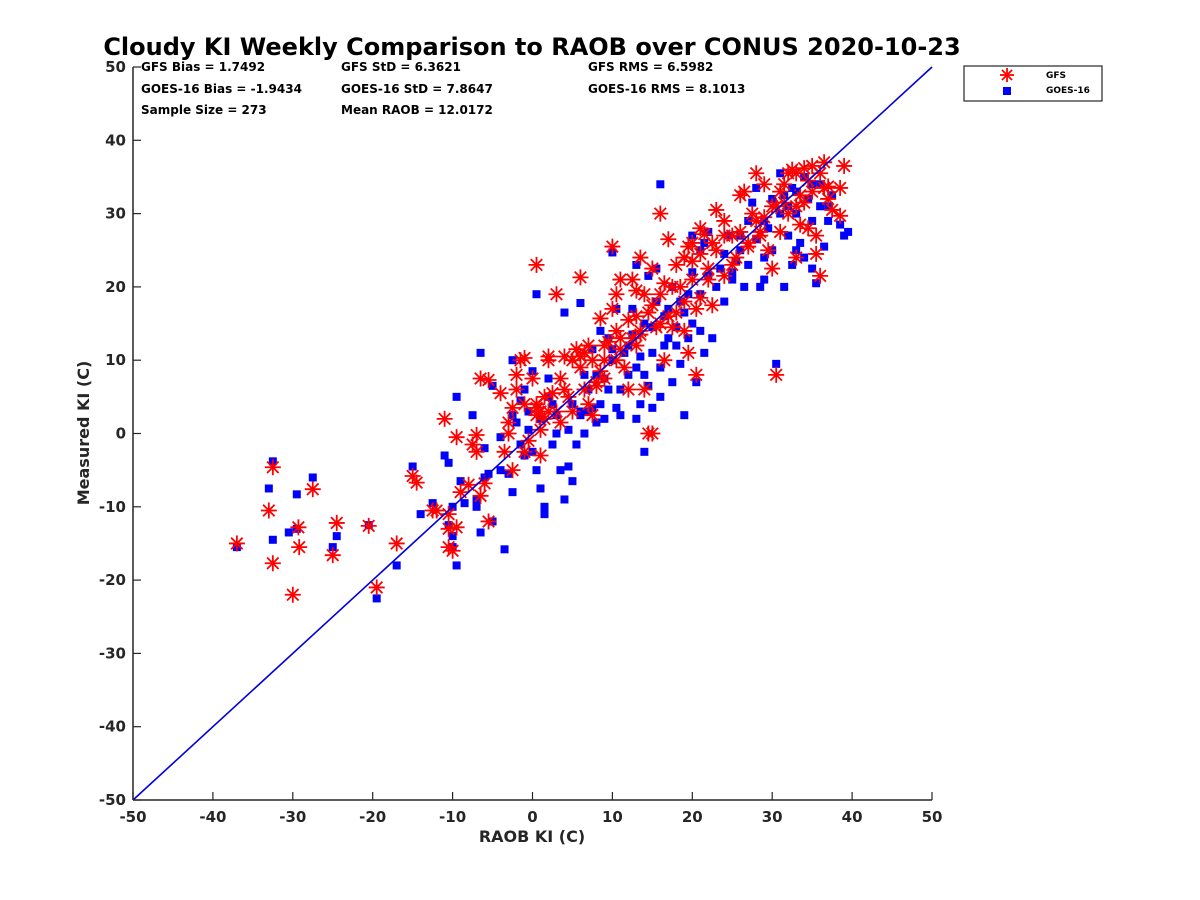 Image resolution: width=1200 pixels, height=900 pixels. Describe the element at coordinates (401, 67) in the screenshot. I see `stat-gfs-std: GFS StD = 6.3621` at that location.